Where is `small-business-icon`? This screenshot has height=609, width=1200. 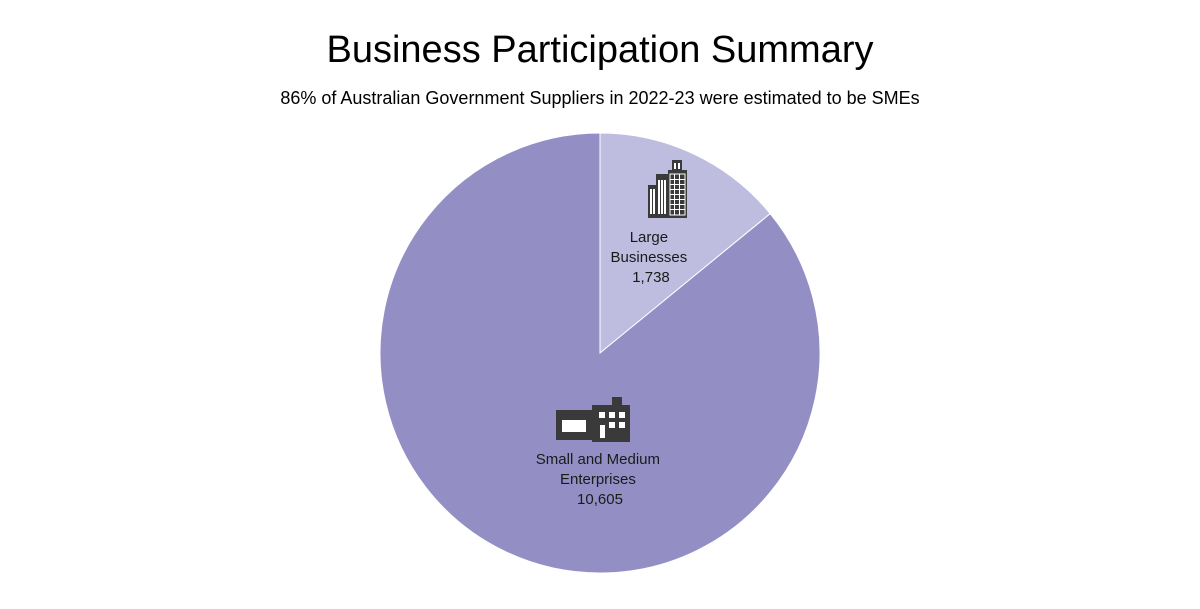 small-business-icon is located at coordinates (593, 419).